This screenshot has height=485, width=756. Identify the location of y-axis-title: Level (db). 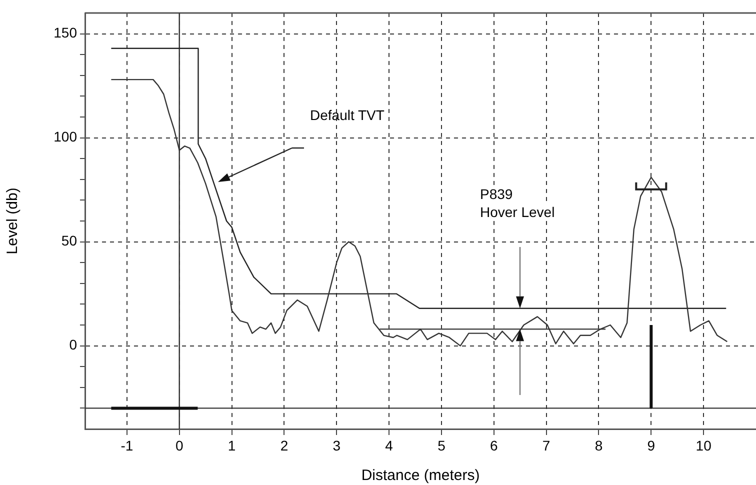
(13, 221).